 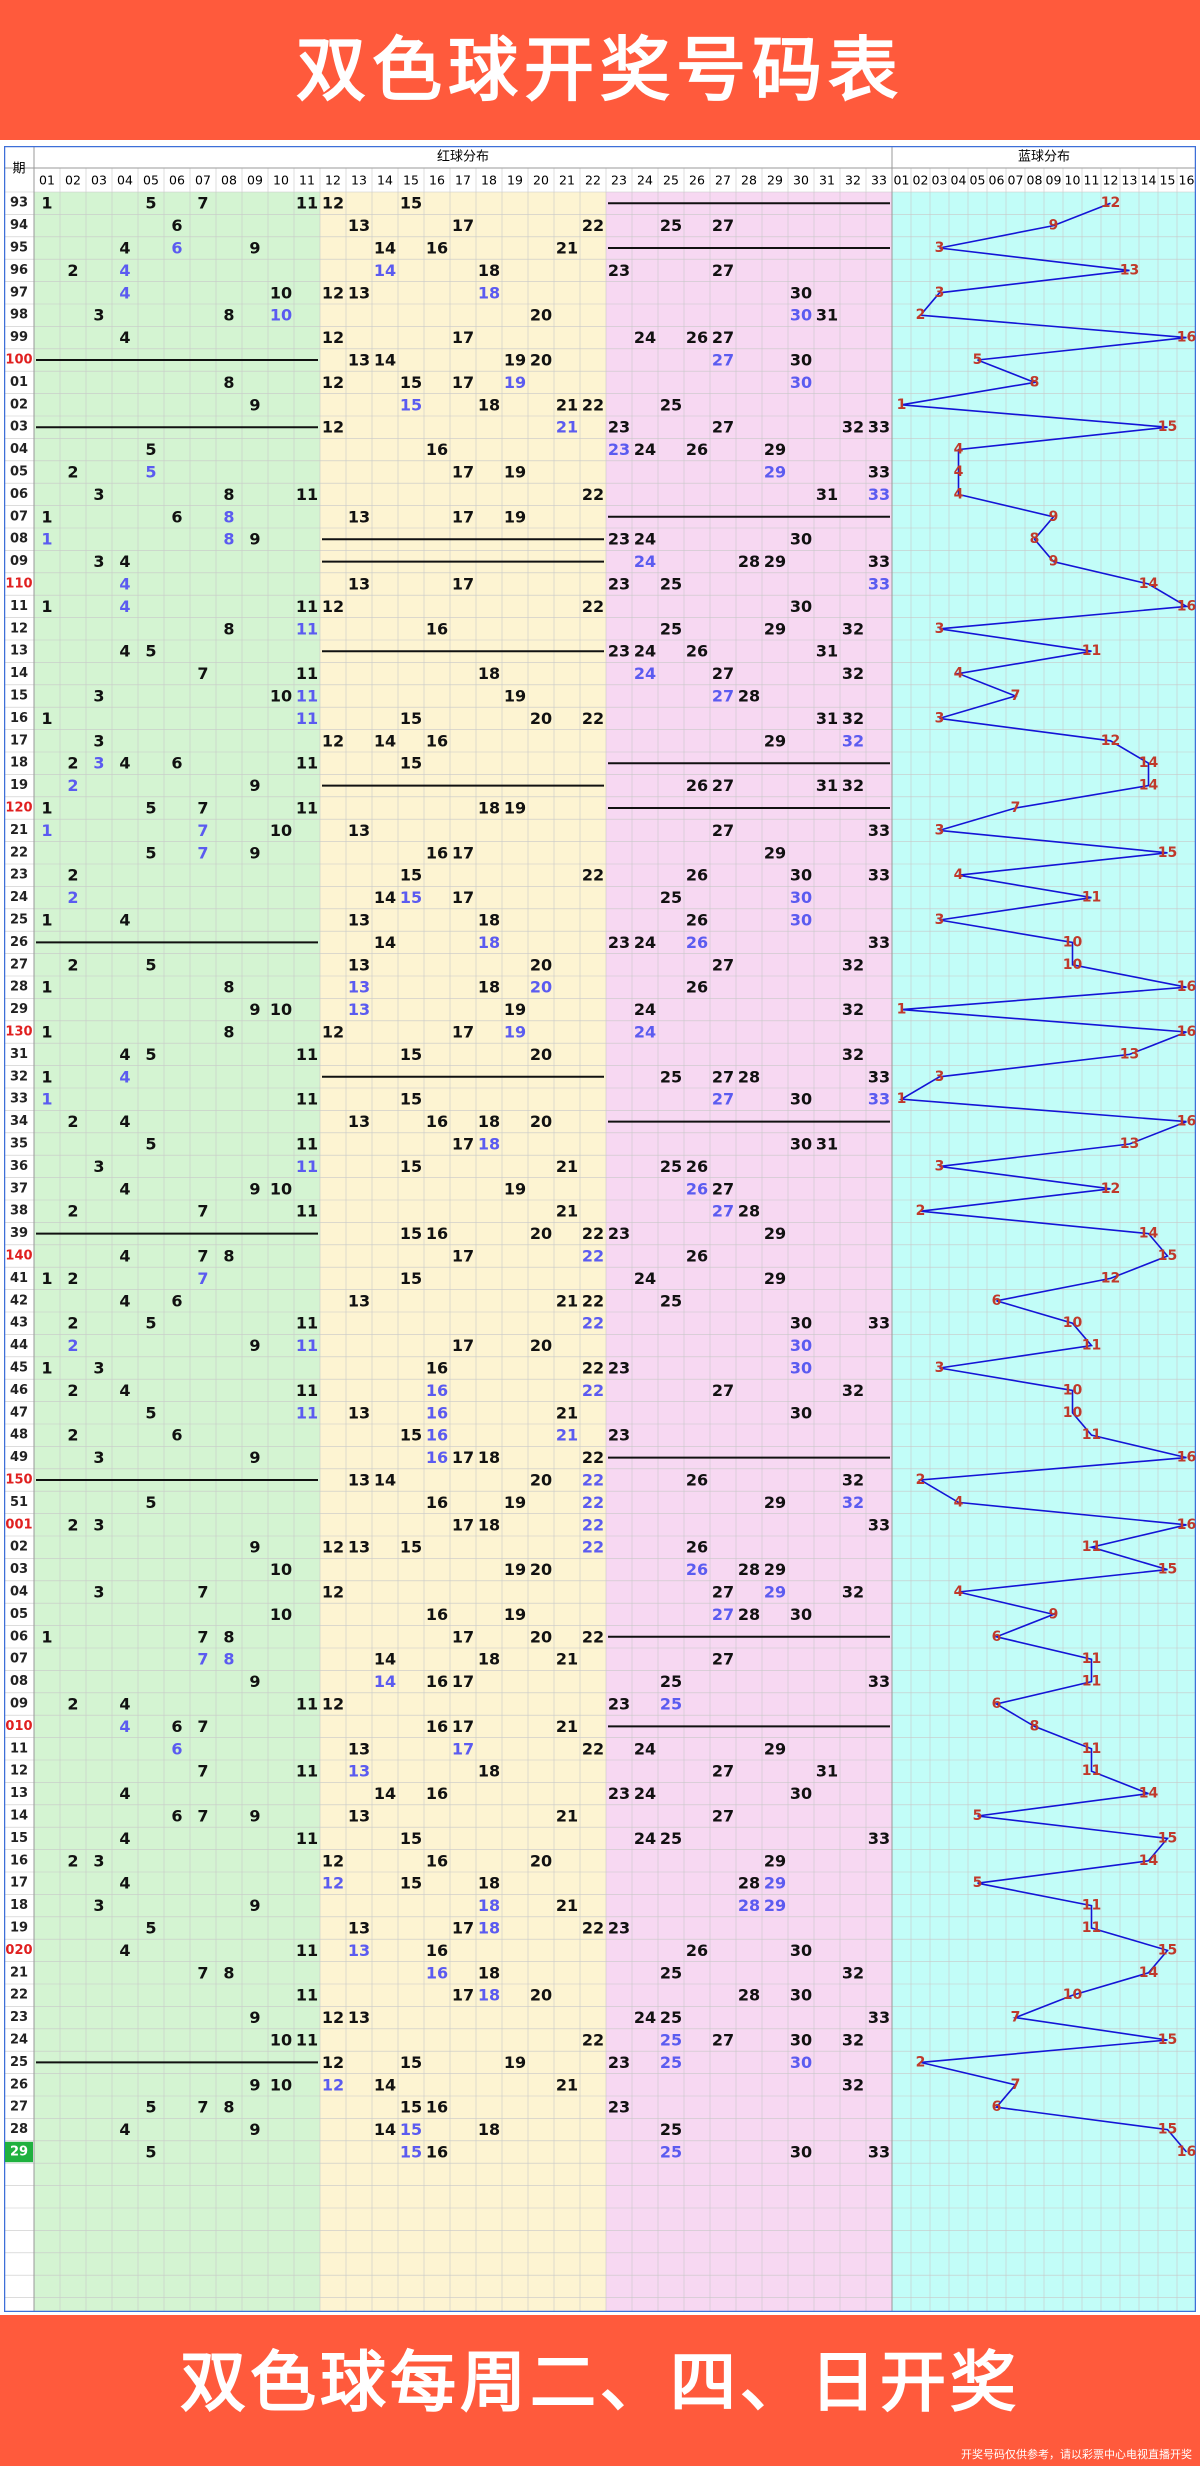 I want to click on issue-number: 11, so click(x=19, y=606).